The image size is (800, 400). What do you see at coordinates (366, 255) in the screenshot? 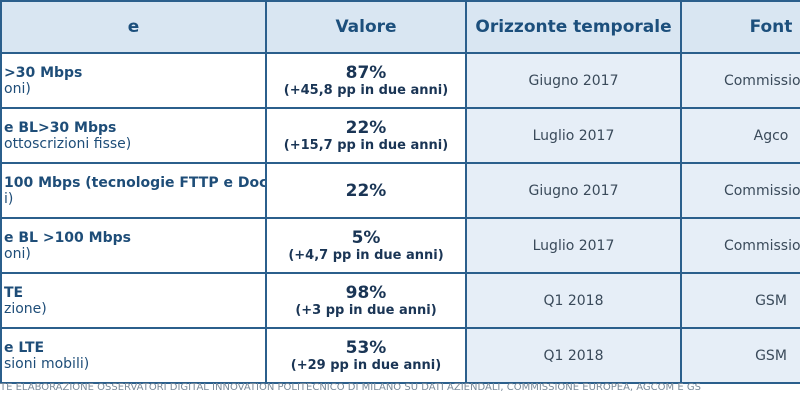
I see `value-change: (+4,7 pp in due anni)` at bounding box center [366, 255].